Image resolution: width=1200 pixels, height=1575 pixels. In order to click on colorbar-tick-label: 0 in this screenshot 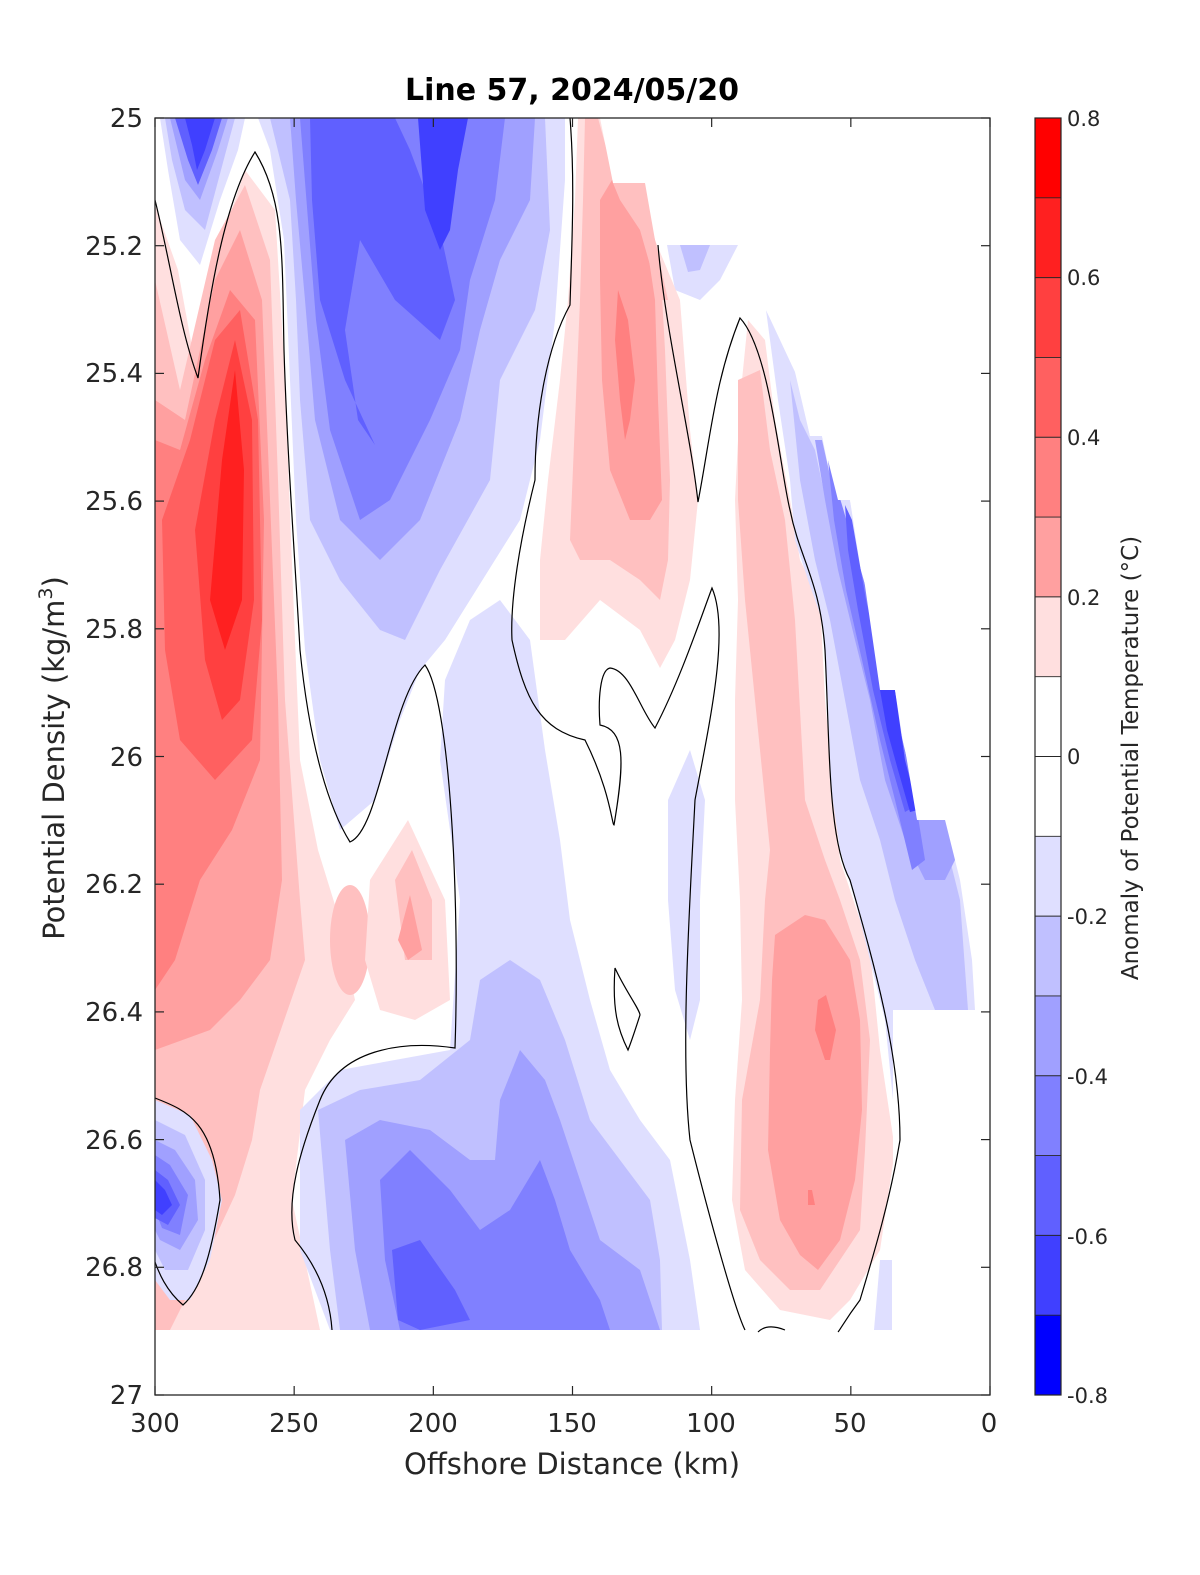, I will do `click(1073, 757)`.